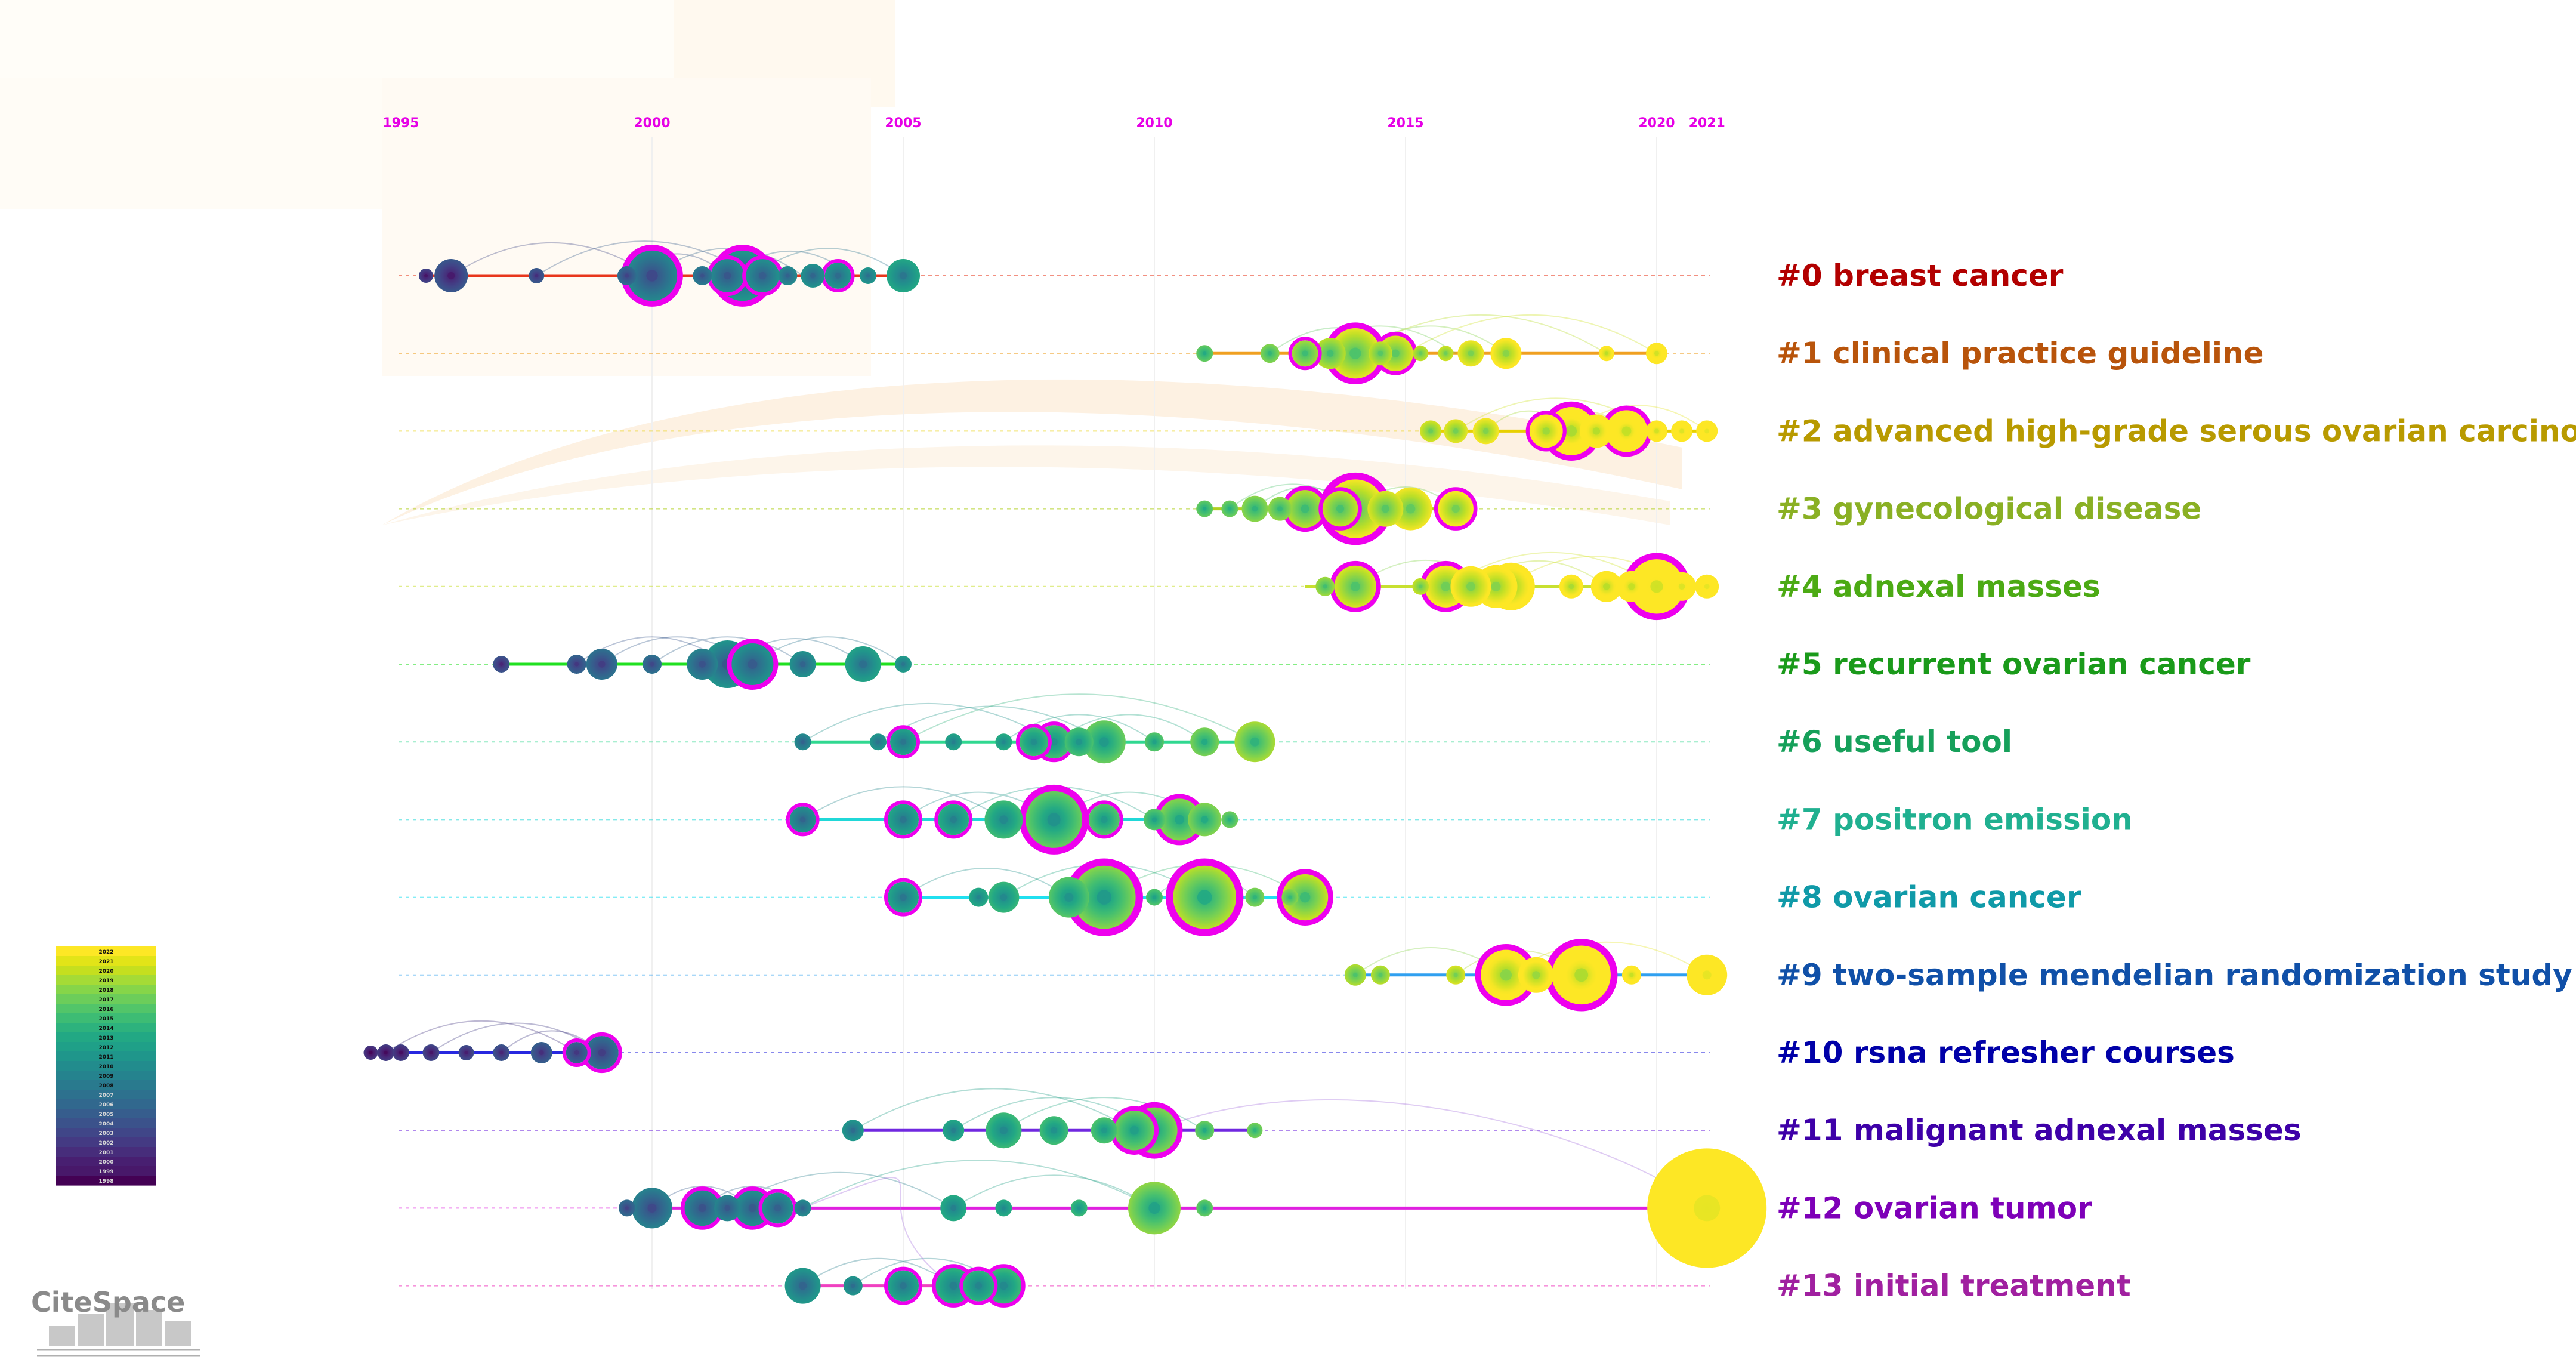 The width and height of the screenshot is (2576, 1363). I want to click on cluster-label-13: #13 initial treatment, so click(1954, 1286).